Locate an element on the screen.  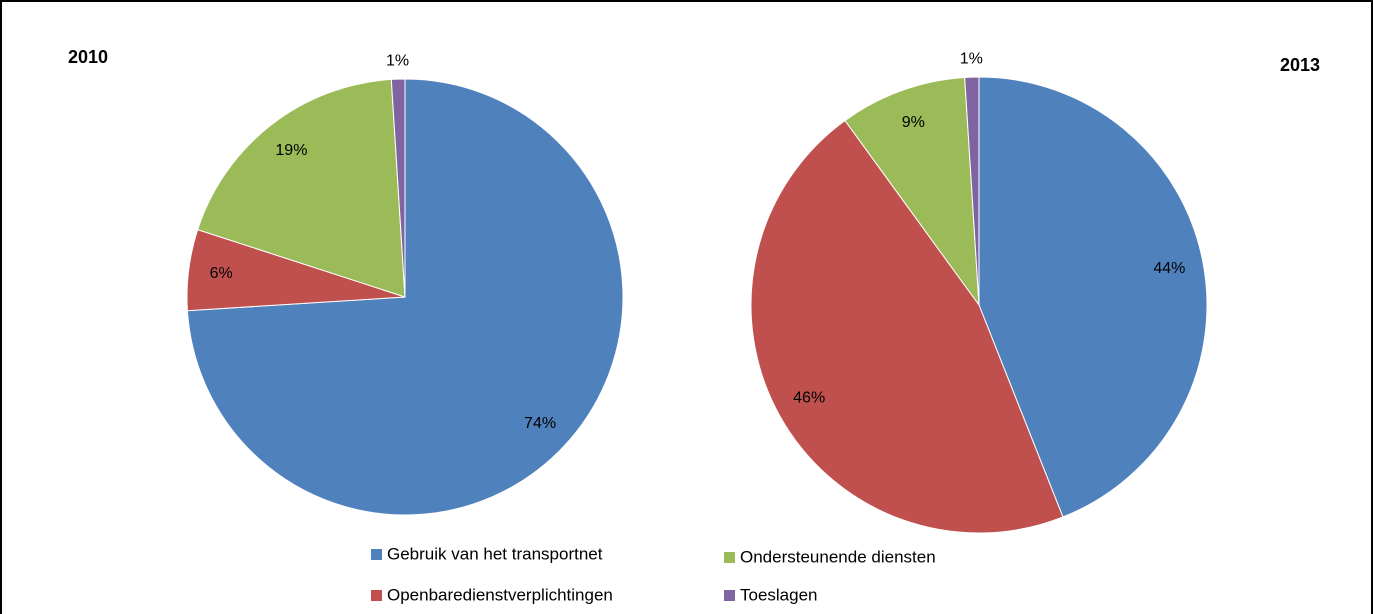
data-label: 19% is located at coordinates (291, 150).